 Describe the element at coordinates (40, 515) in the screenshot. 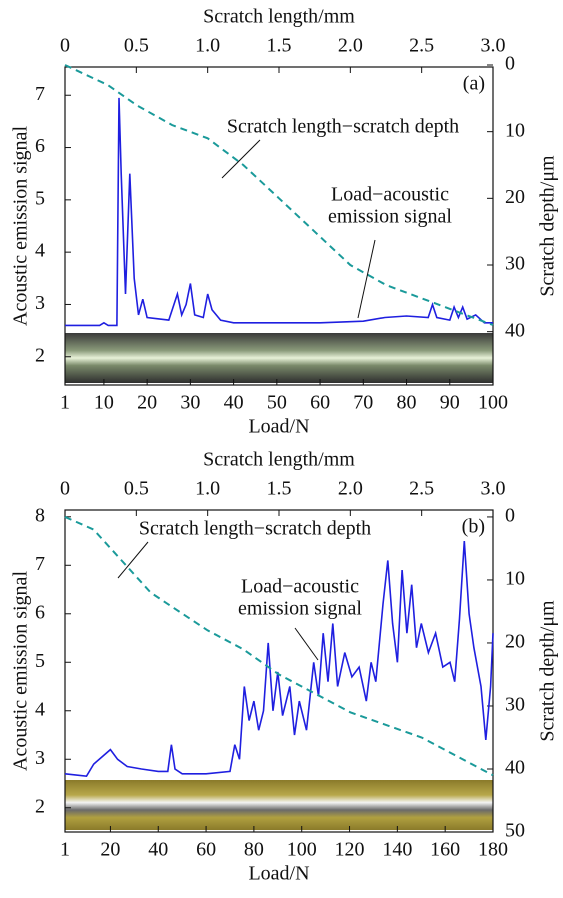

I see `y-tick-label: 8` at that location.